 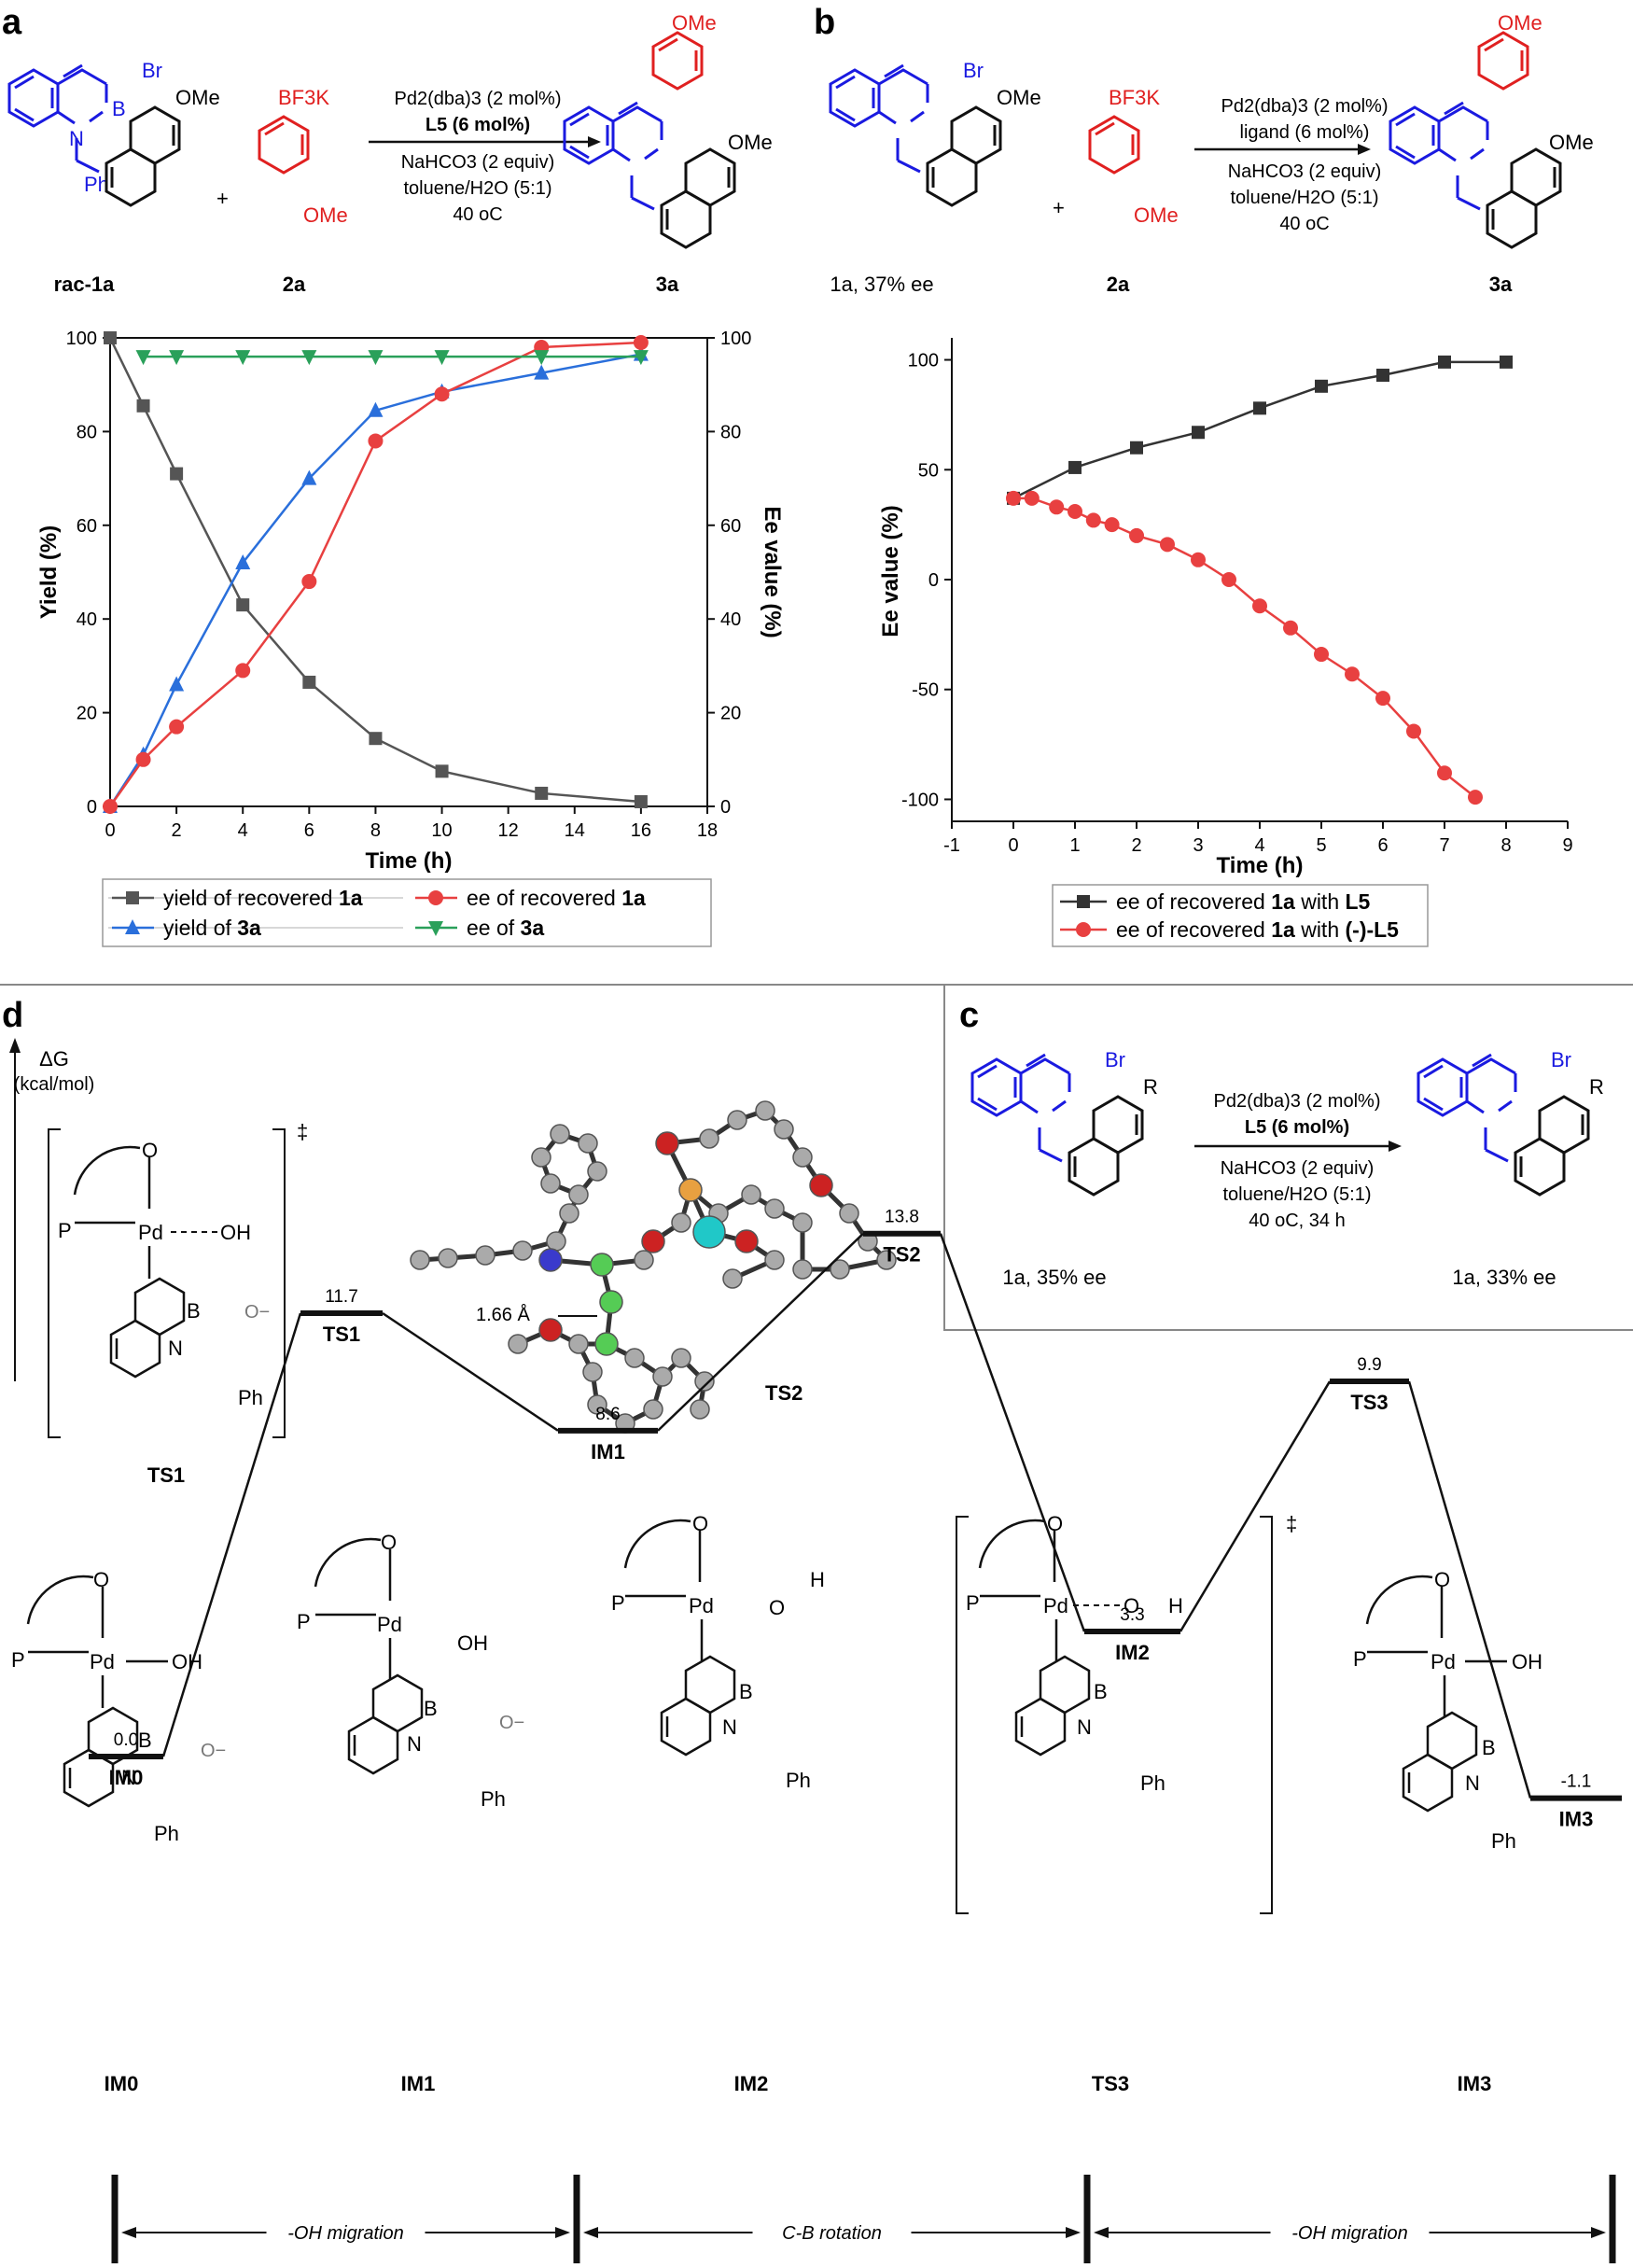 I want to click on structure-label: TS3, so click(x=1110, y=2083).